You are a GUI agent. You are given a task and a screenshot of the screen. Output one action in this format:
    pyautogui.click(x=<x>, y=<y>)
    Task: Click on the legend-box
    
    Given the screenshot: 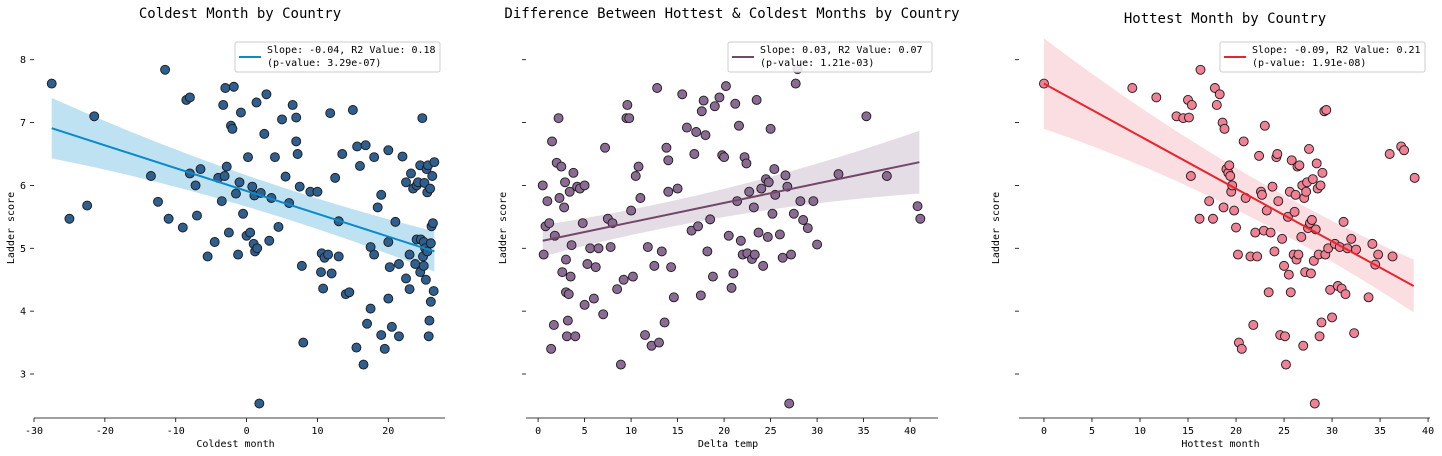 What is the action you would take?
    pyautogui.click(x=1322, y=57)
    